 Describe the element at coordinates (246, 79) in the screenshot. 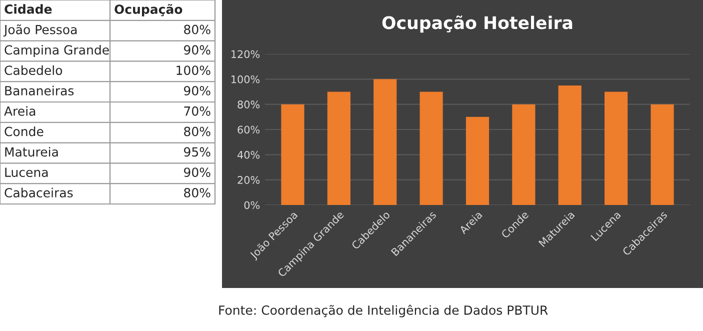

I see `y-tick-label: 100%` at that location.